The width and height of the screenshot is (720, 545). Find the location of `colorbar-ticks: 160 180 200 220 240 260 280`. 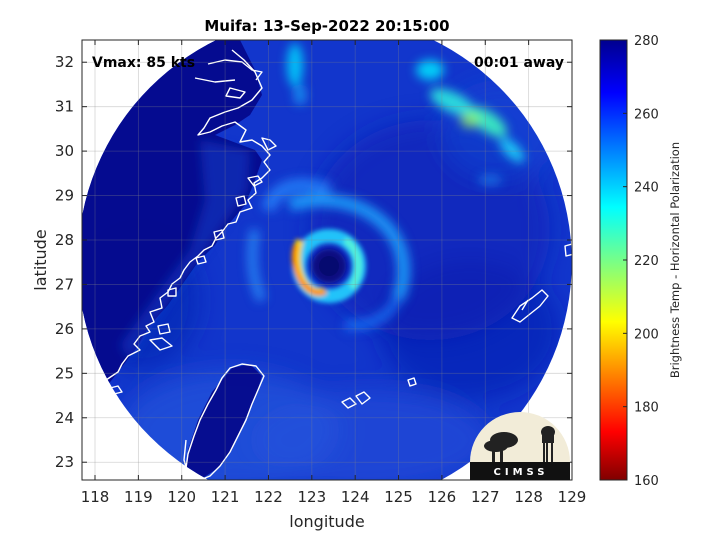

colorbar-ticks: 160 180 200 220 240 260 280 is located at coordinates (641, 261).